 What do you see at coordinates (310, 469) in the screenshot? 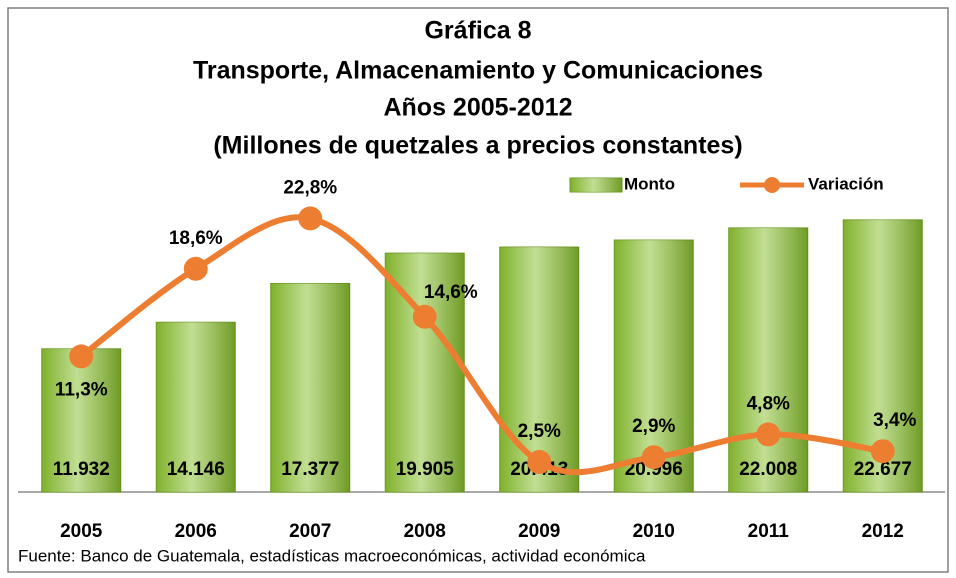
I see `bar-value-label: 17.377` at bounding box center [310, 469].